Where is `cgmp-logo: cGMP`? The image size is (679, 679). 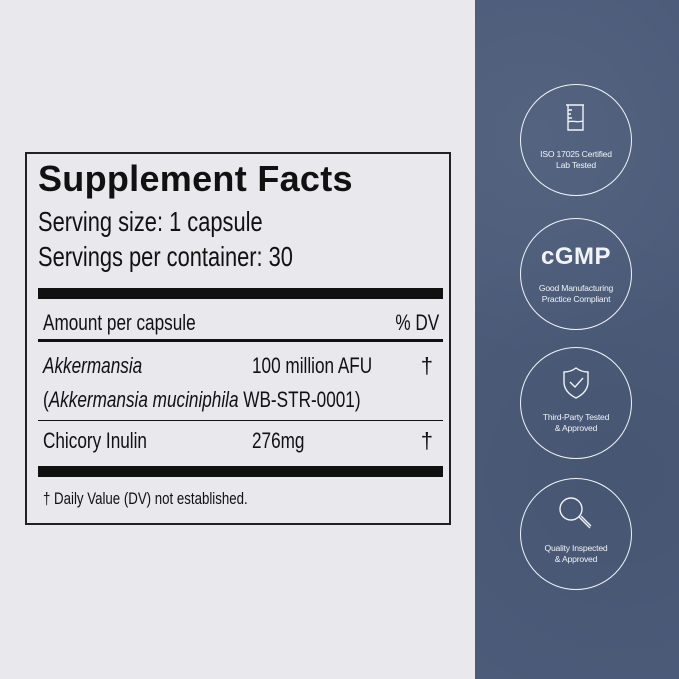 cgmp-logo: cGMP is located at coordinates (575, 256).